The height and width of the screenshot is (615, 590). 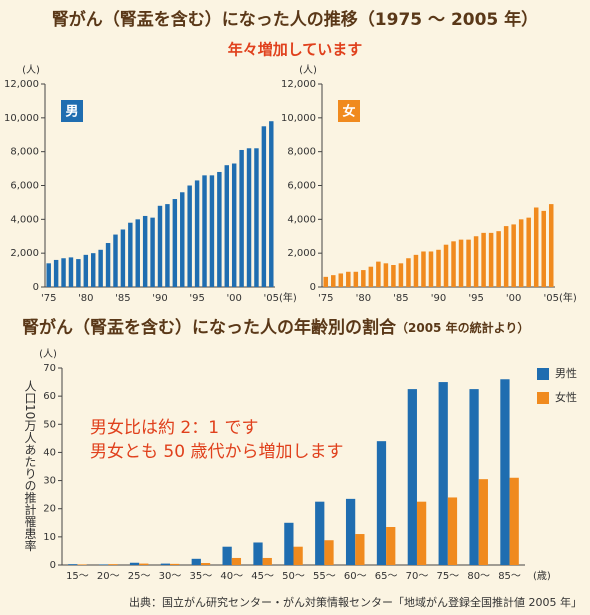 What do you see at coordinates (49, 537) in the screenshot?
I see `y-tick-label: 10` at bounding box center [49, 537].